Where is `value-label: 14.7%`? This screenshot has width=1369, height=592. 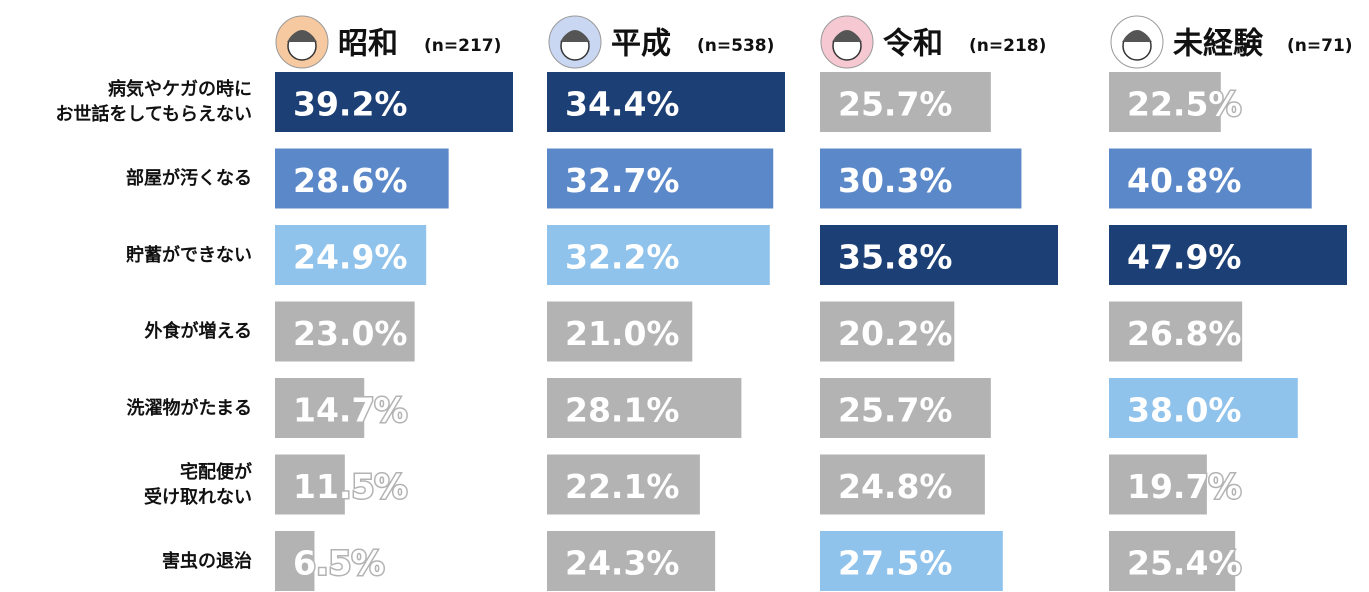
value-label: 14.7% is located at coordinates (350, 410).